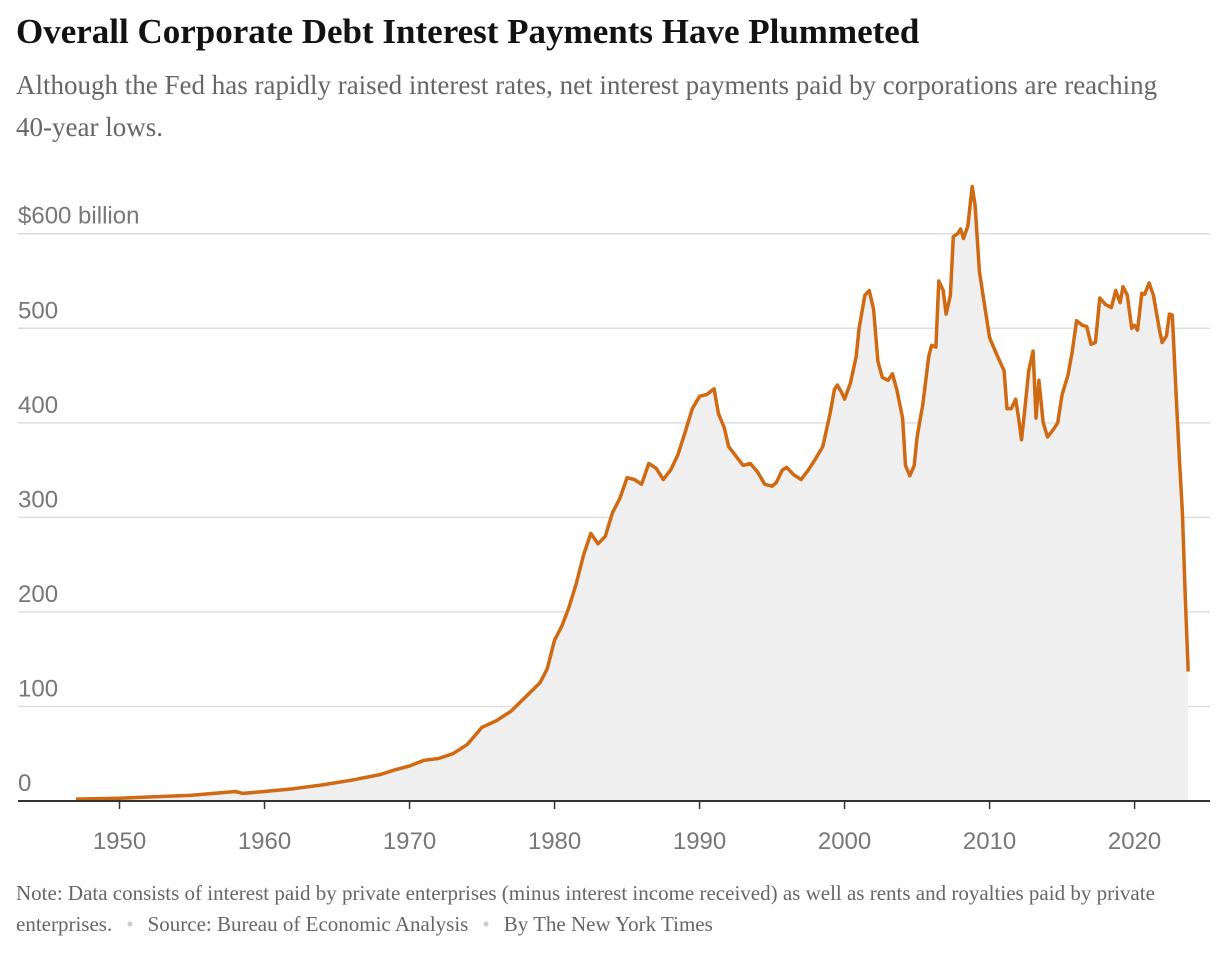 Image resolution: width=1216 pixels, height=980 pixels. Describe the element at coordinates (264, 841) in the screenshot. I see `x-tick-label: 1960` at that location.